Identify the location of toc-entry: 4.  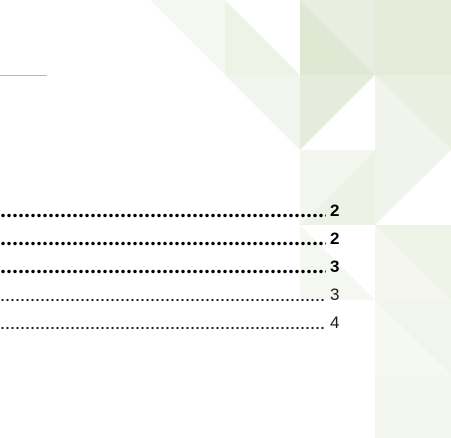
(180, 323).